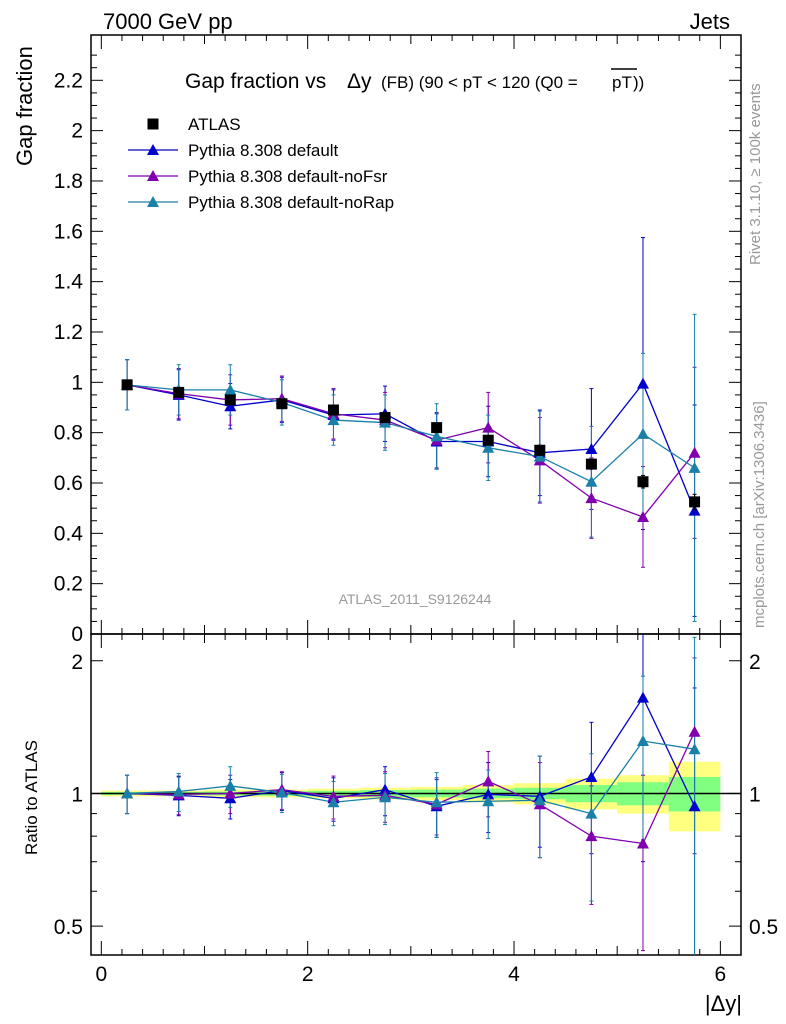 This screenshot has width=786, height=1024. I want to click on legend-marker-default, so click(153, 149).